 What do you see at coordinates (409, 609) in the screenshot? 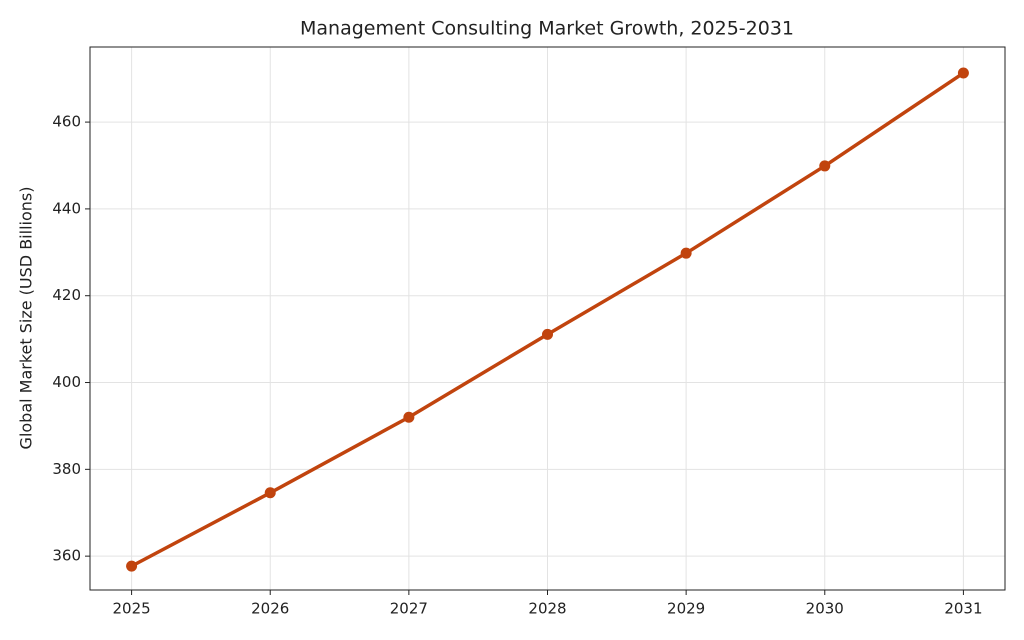
I see `x-tick-label: 2027` at bounding box center [409, 609].